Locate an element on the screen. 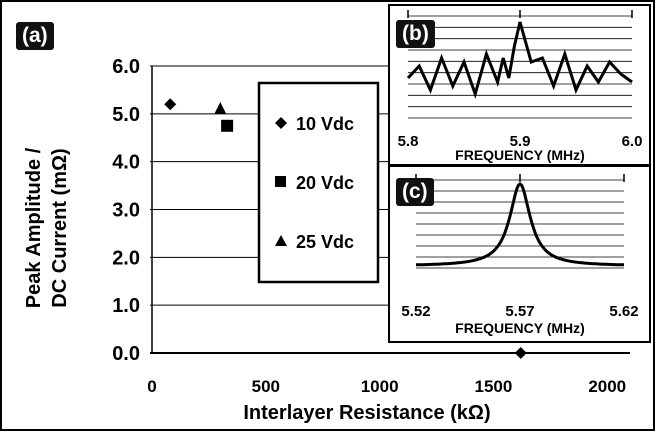  panel-b-x-tick-labels: 5.8 5.9 6.0 is located at coordinates (520, 141).